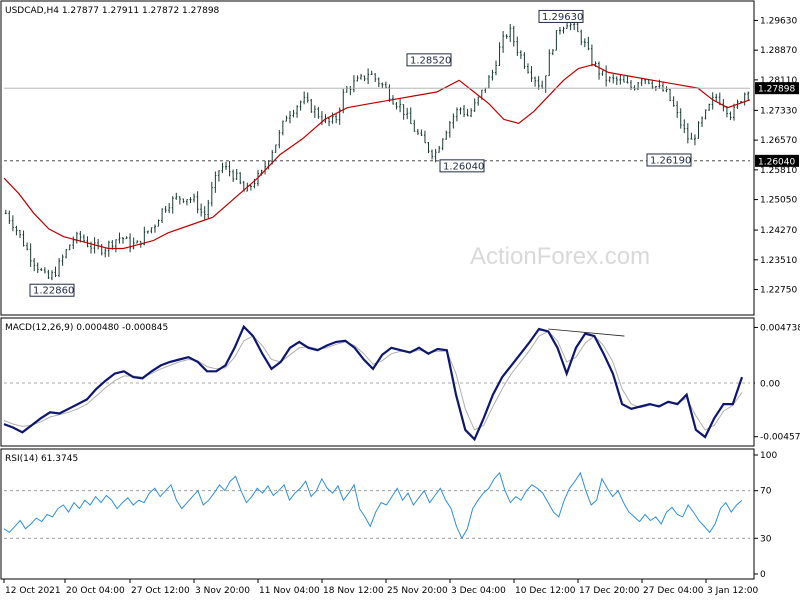 This screenshot has width=800, height=600. I want to click on rsi-layer, so click(376, 505).